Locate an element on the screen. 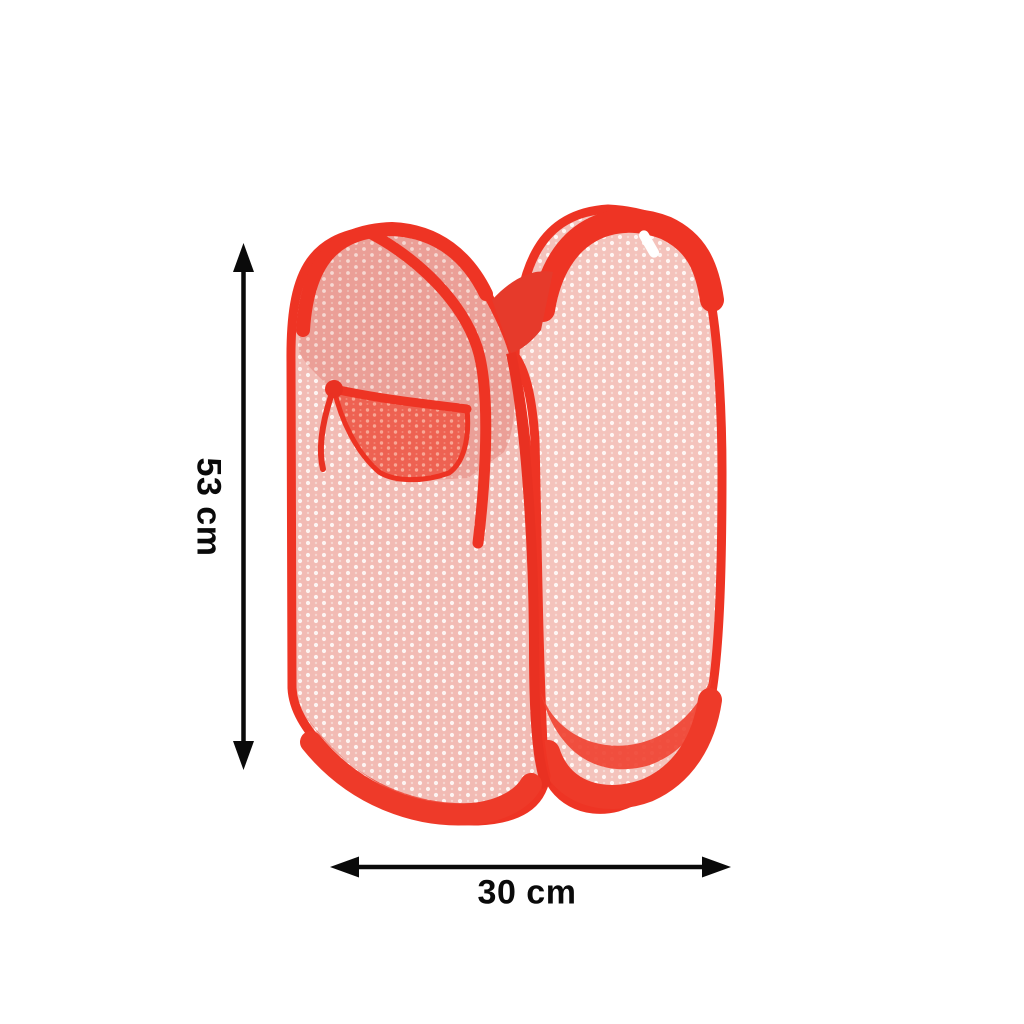 The image size is (1024, 1024). width-label: 30 cm is located at coordinates (527, 892).